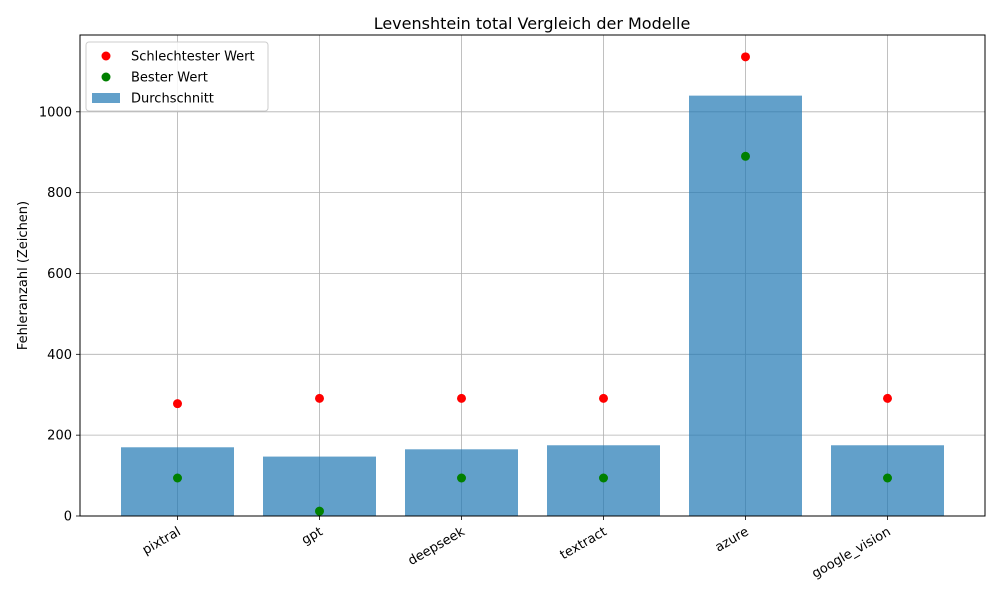 This screenshot has height=600, width=1000. I want to click on legend-label: Schlechtester Wert, so click(193, 57).